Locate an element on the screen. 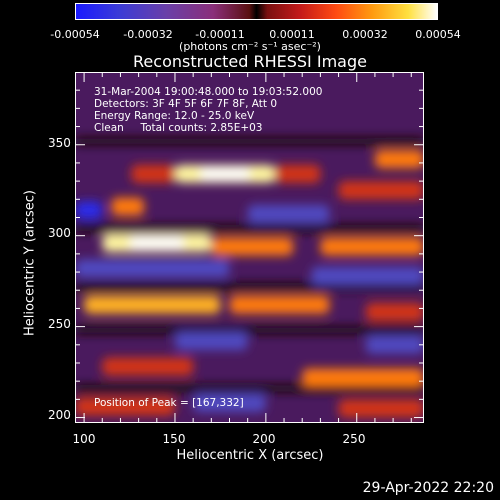  colorbar-tick: -0.00011 is located at coordinates (220, 34).